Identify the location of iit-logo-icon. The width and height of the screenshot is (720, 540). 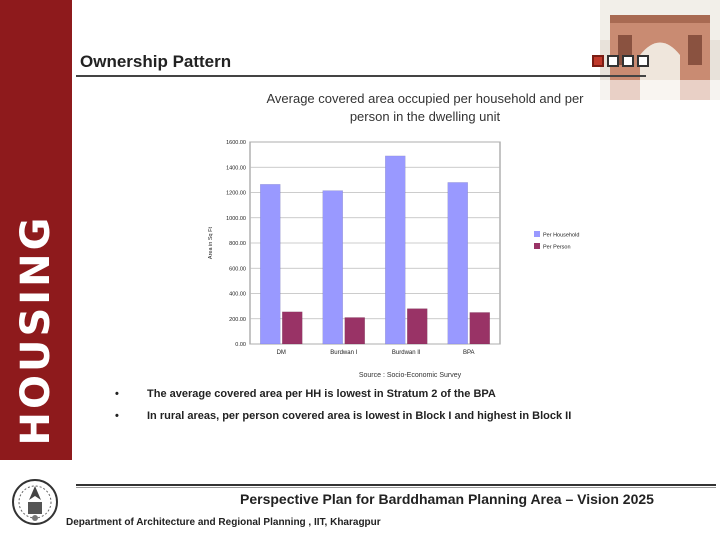
(35, 504).